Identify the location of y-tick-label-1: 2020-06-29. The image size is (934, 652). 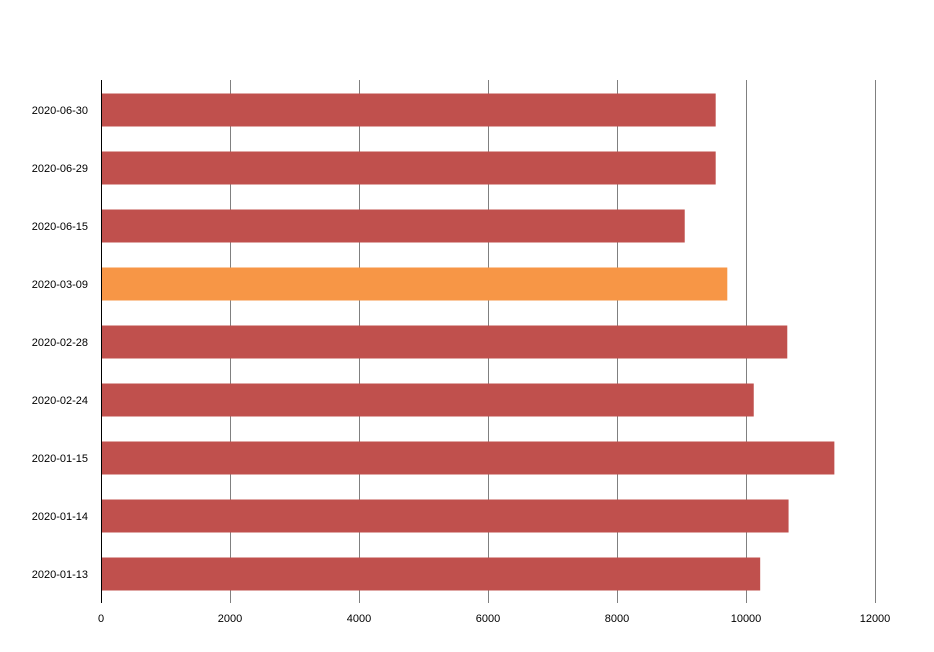
(60, 169).